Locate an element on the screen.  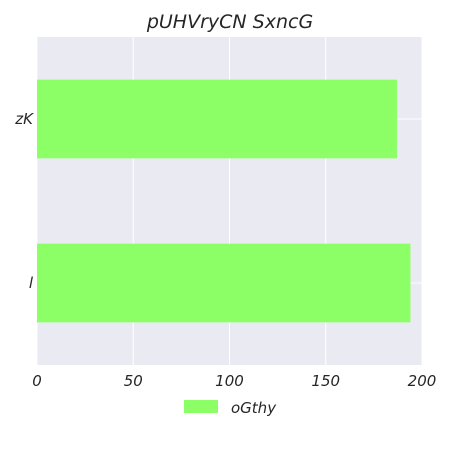
x-tick-labels: 0 50 100 150 200 is located at coordinates (234, 381).